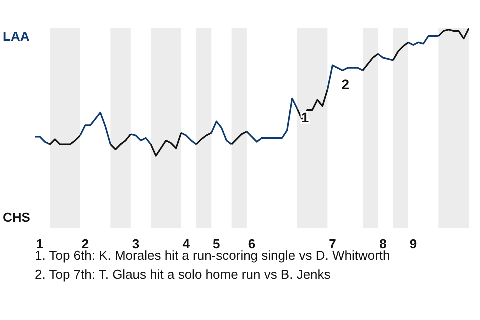 The image size is (480, 320). What do you see at coordinates (16, 36) in the screenshot?
I see `text: LAA` at bounding box center [16, 36].